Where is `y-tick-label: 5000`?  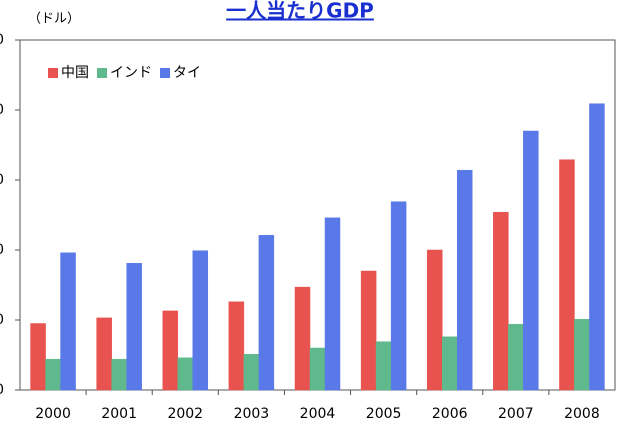
y-tick-label: 5000 is located at coordinates (2, 40).